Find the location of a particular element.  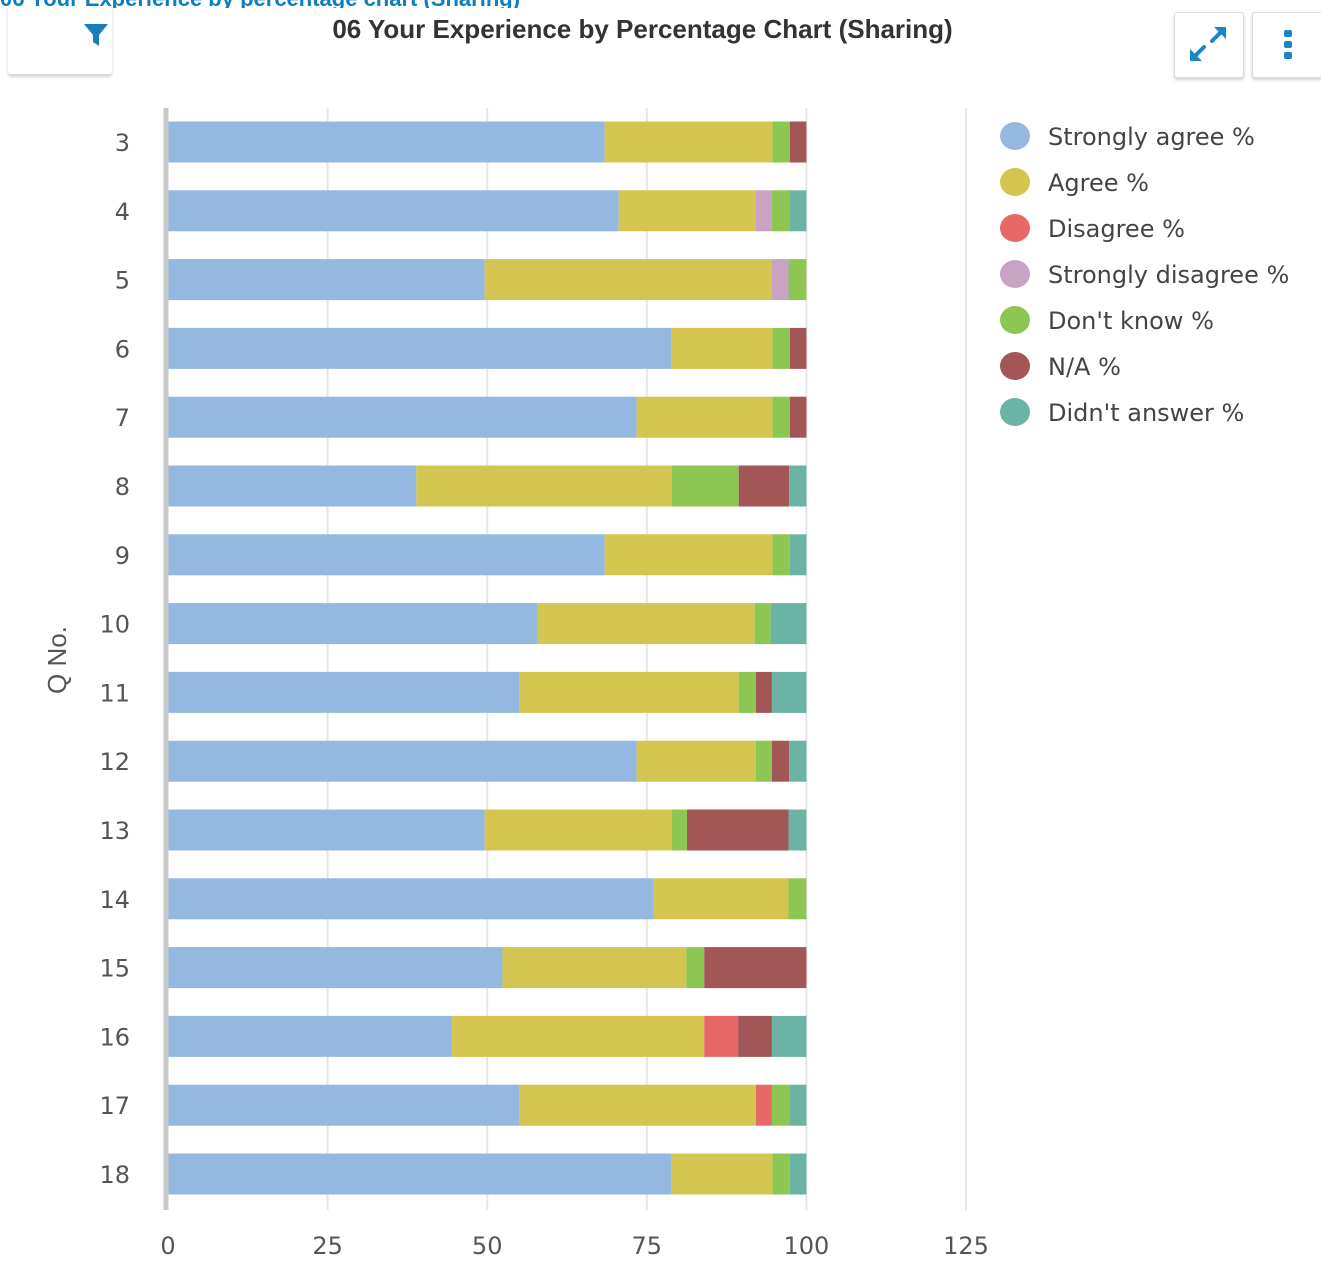

y-tick-label: 9 is located at coordinates (122, 556).